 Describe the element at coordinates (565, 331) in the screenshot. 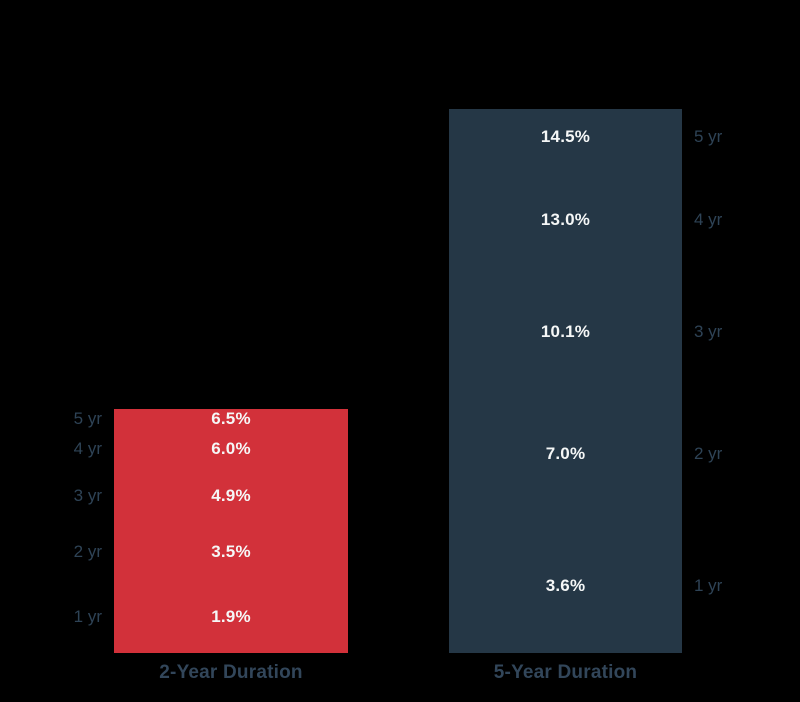

I see `bar-value-label: 10.1%` at that location.